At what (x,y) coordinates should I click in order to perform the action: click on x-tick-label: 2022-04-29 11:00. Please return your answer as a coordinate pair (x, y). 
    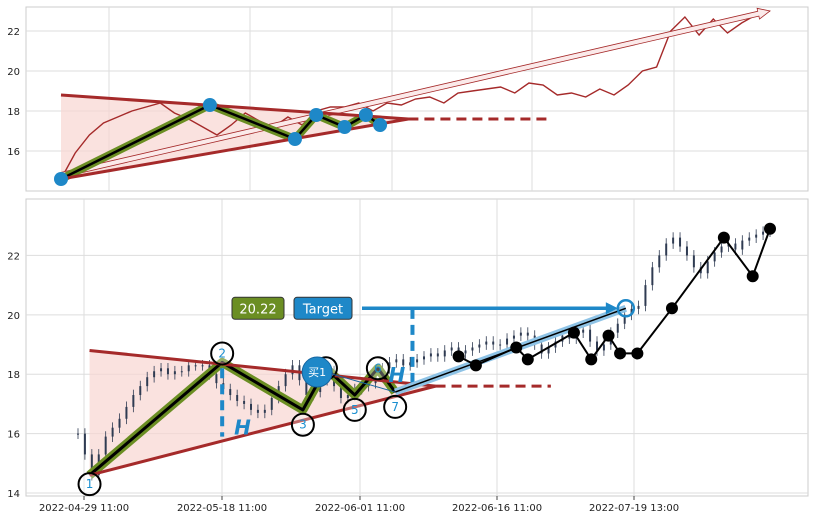
    Looking at the image, I should click on (84, 508).